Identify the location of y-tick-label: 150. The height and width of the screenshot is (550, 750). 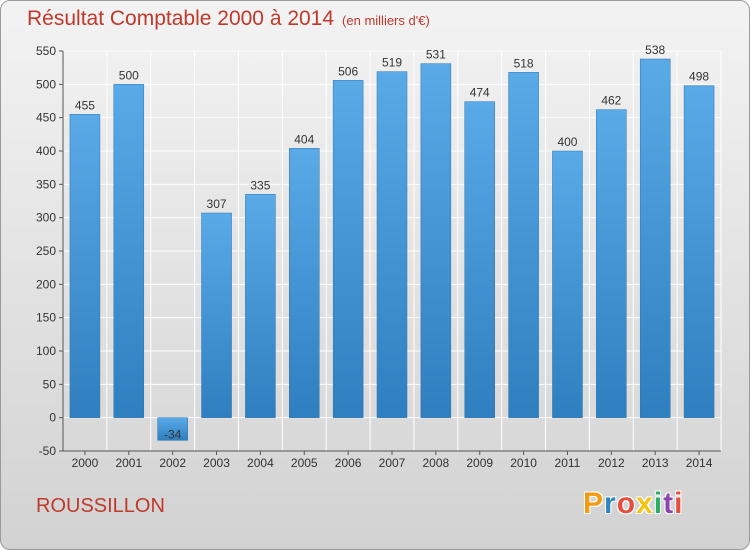
(46, 318).